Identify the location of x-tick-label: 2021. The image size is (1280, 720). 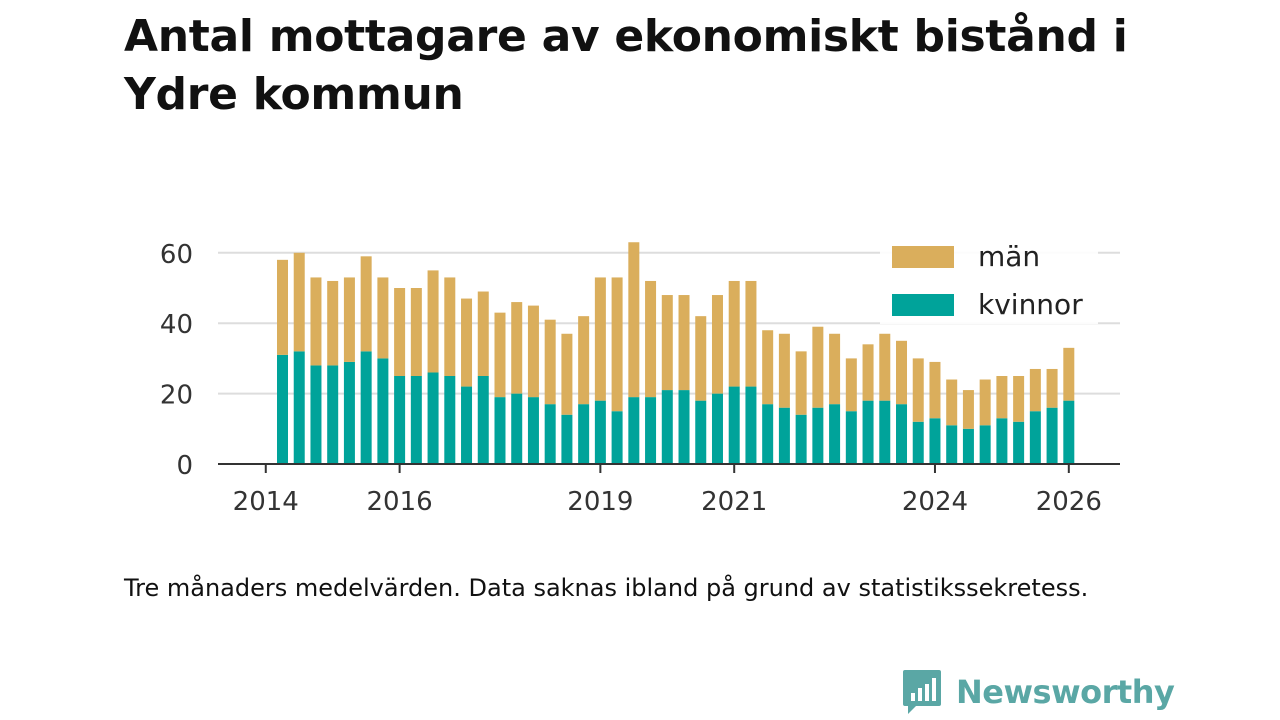
(734, 502).